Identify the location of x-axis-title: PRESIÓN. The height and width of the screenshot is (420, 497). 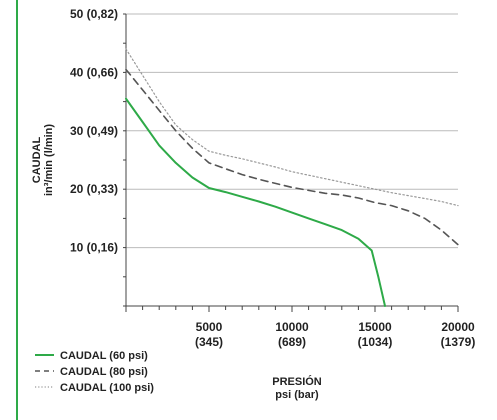
(297, 381).